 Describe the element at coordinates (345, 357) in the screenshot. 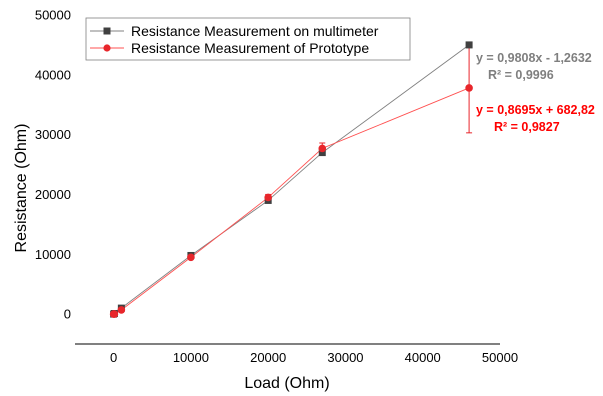

I see `x-tick-label: 30000` at that location.